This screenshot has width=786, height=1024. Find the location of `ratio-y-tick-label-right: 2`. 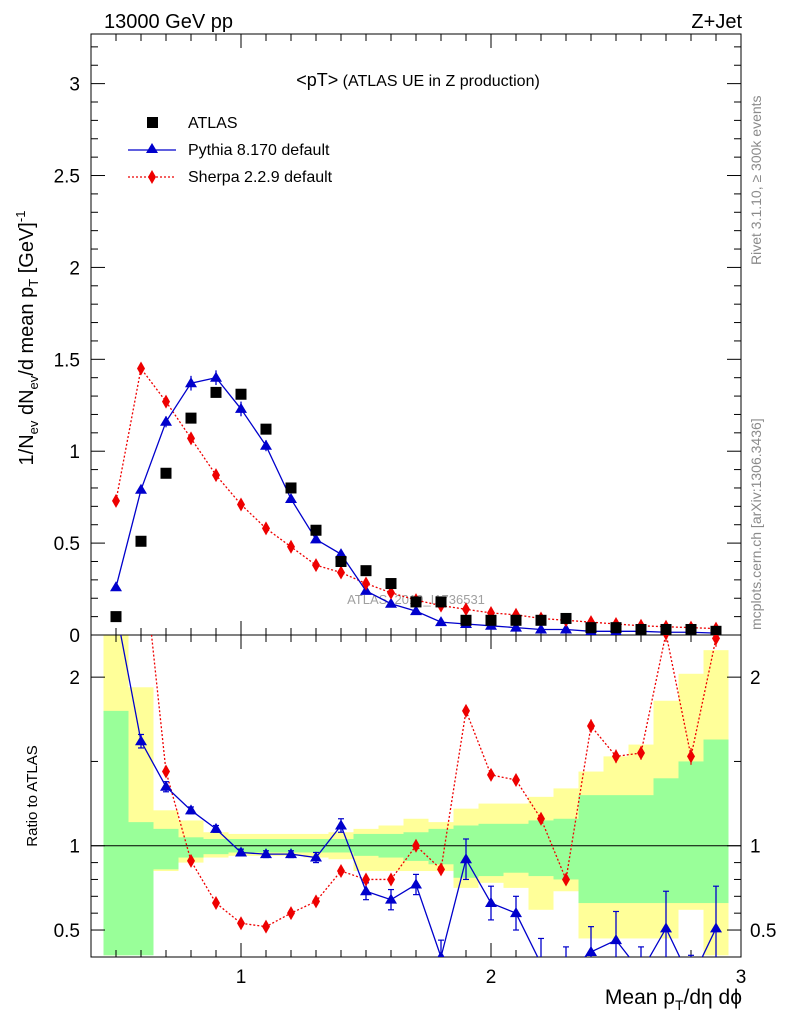

ratio-y-tick-label-right: 2 is located at coordinates (755, 678).